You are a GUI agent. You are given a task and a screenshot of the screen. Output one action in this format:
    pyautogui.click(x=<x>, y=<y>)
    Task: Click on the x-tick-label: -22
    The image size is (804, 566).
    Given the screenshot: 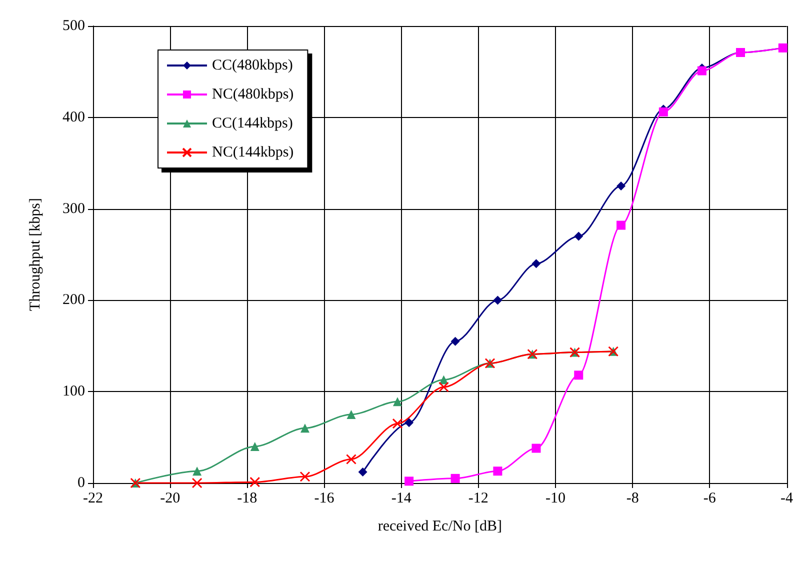 What is the action you would take?
    pyautogui.click(x=93, y=498)
    